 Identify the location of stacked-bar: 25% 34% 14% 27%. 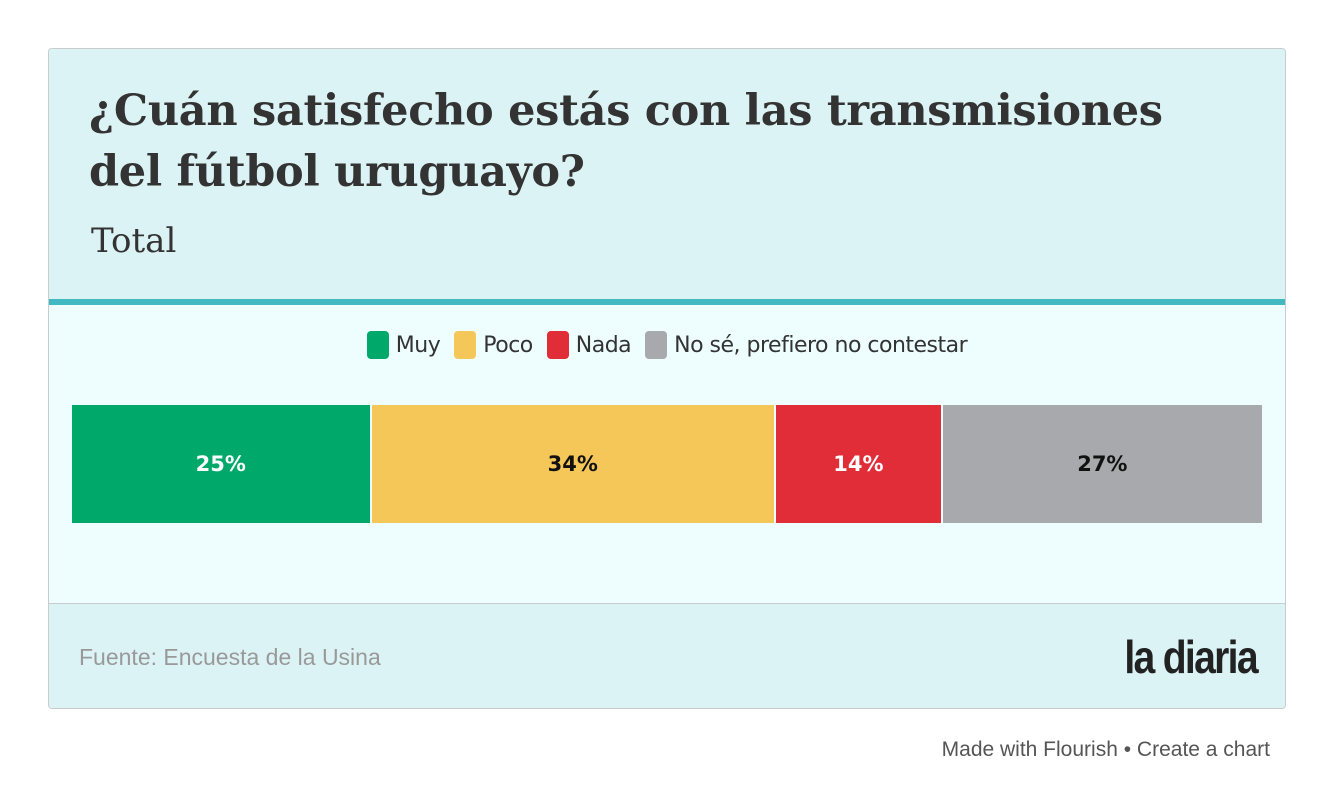
(667, 464).